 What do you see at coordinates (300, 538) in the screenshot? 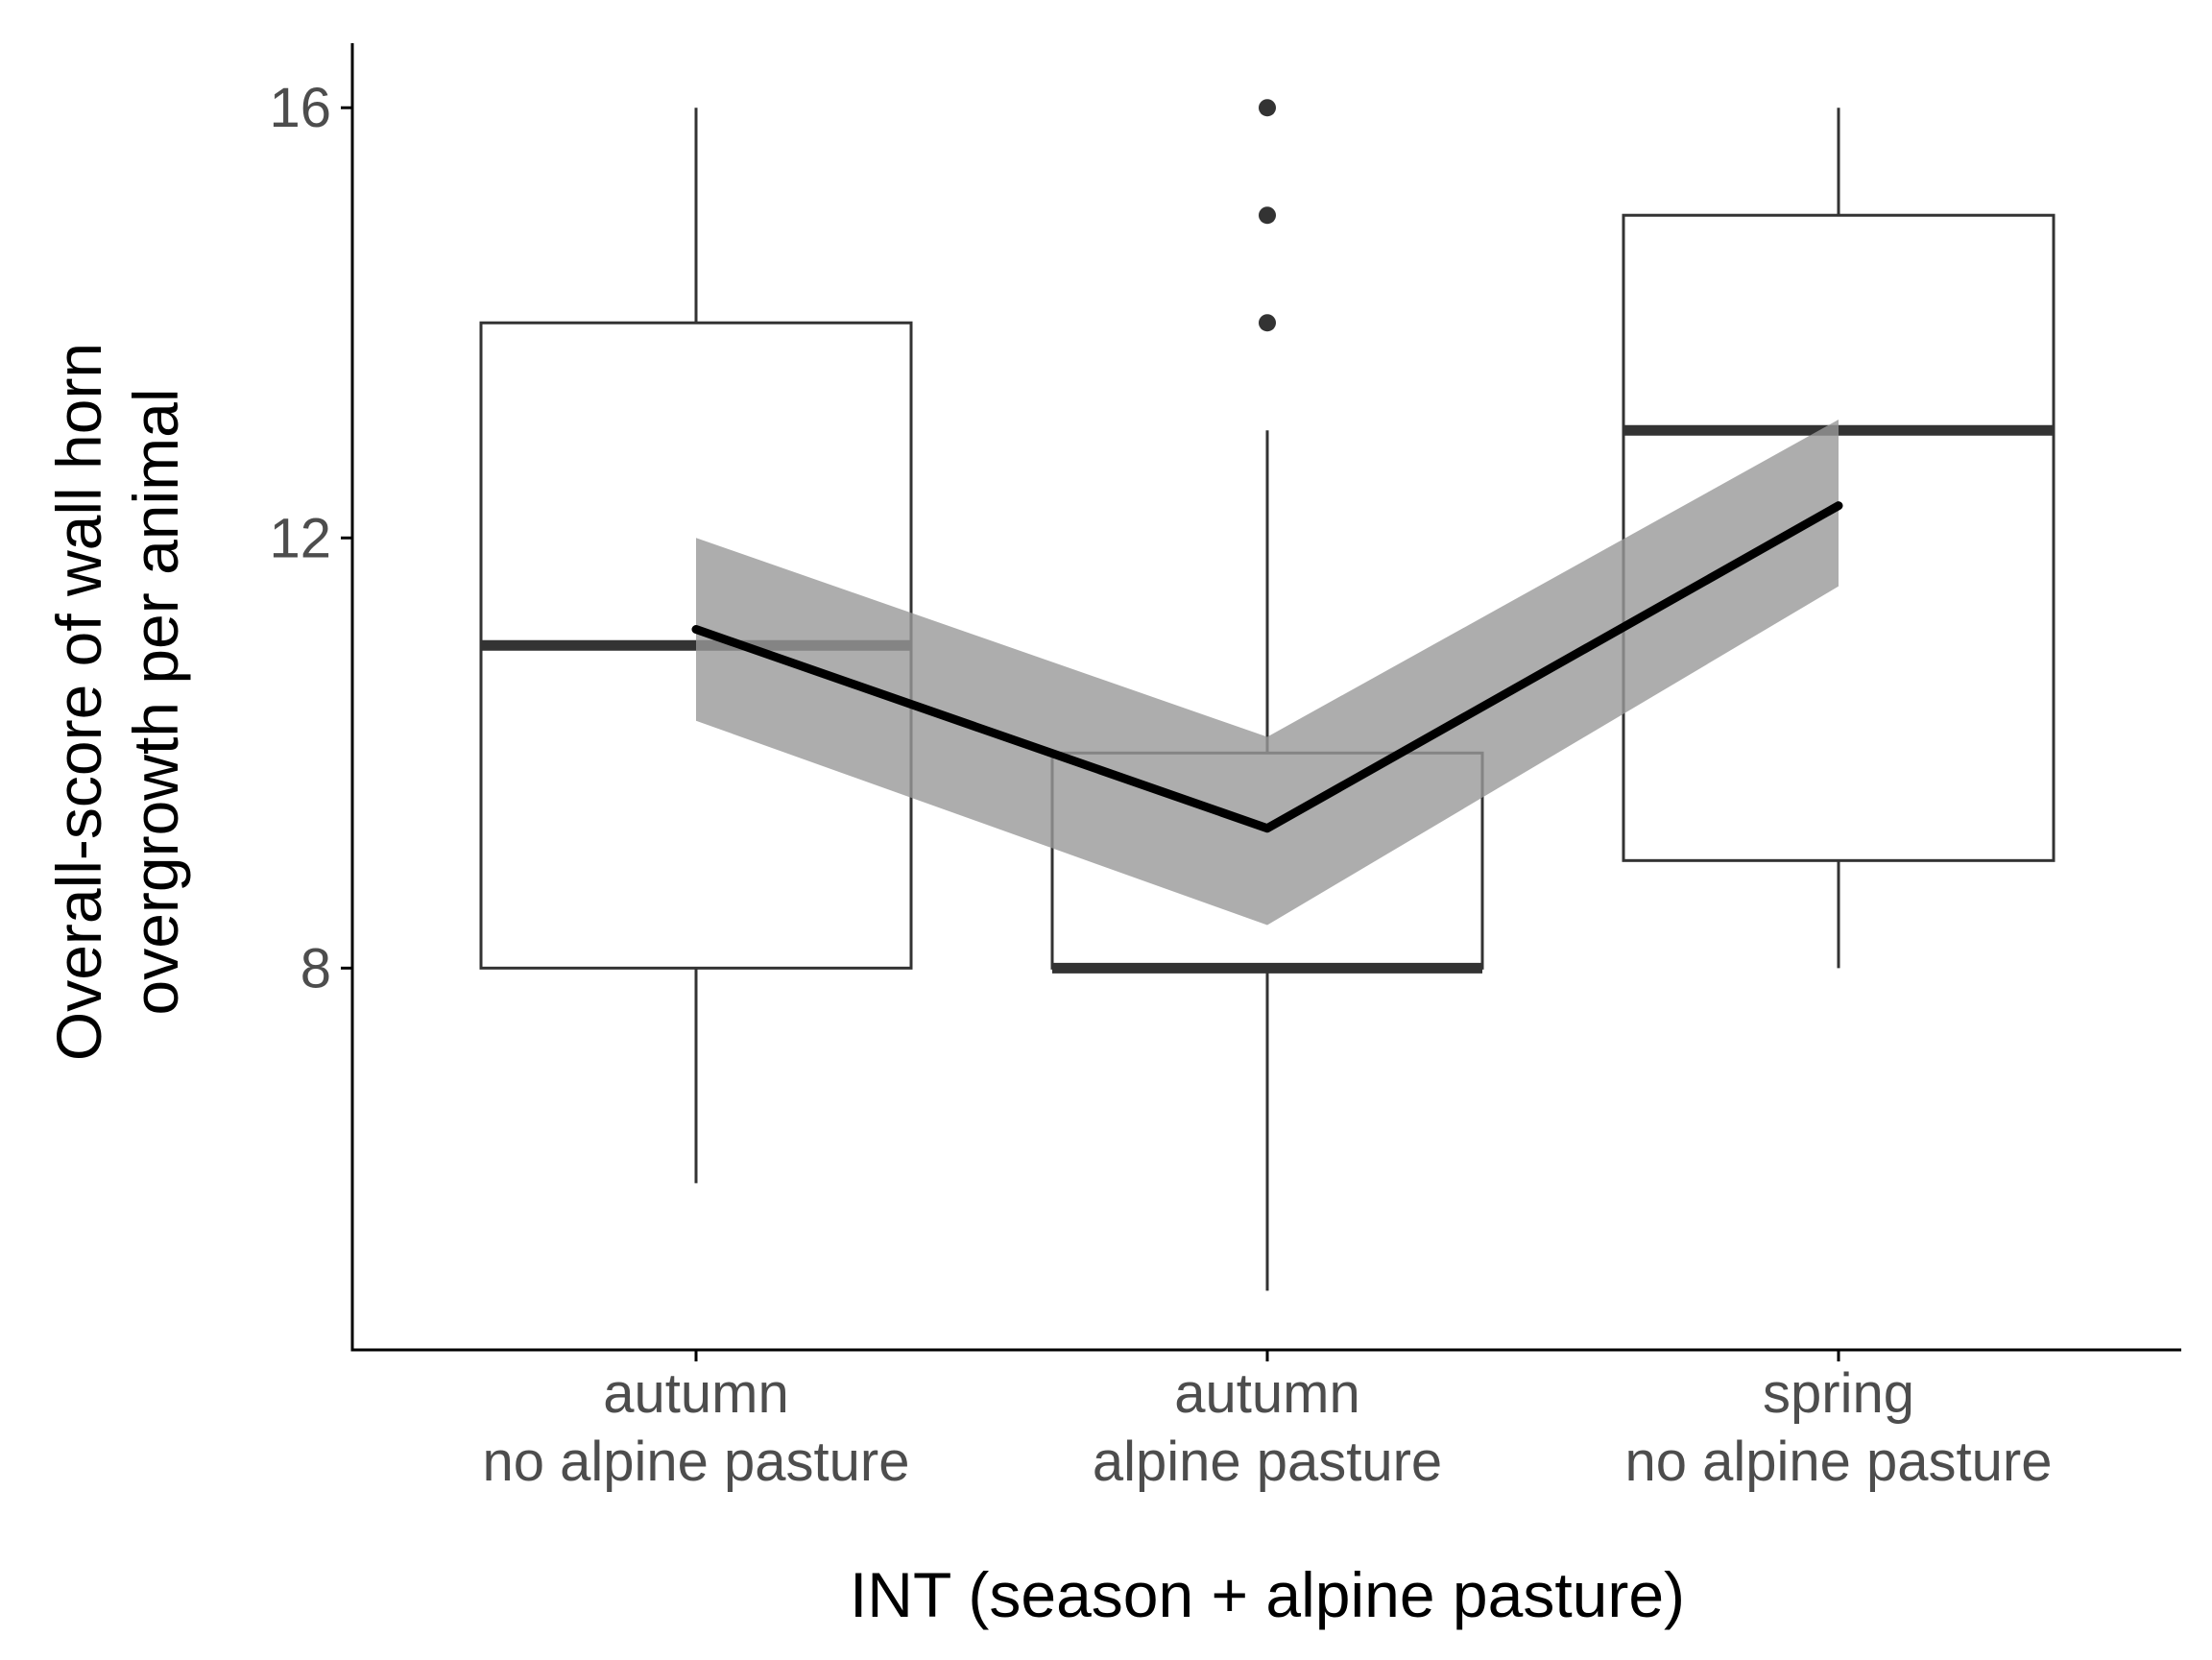
I see `y-tick-label: 12` at bounding box center [300, 538].